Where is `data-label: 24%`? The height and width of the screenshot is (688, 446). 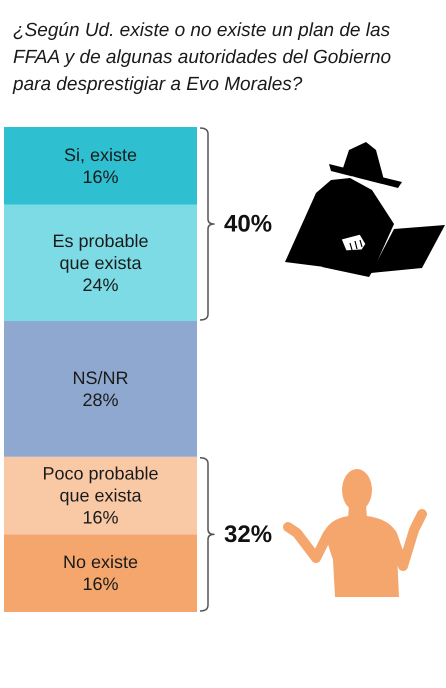
data-label: 24% is located at coordinates (100, 284).